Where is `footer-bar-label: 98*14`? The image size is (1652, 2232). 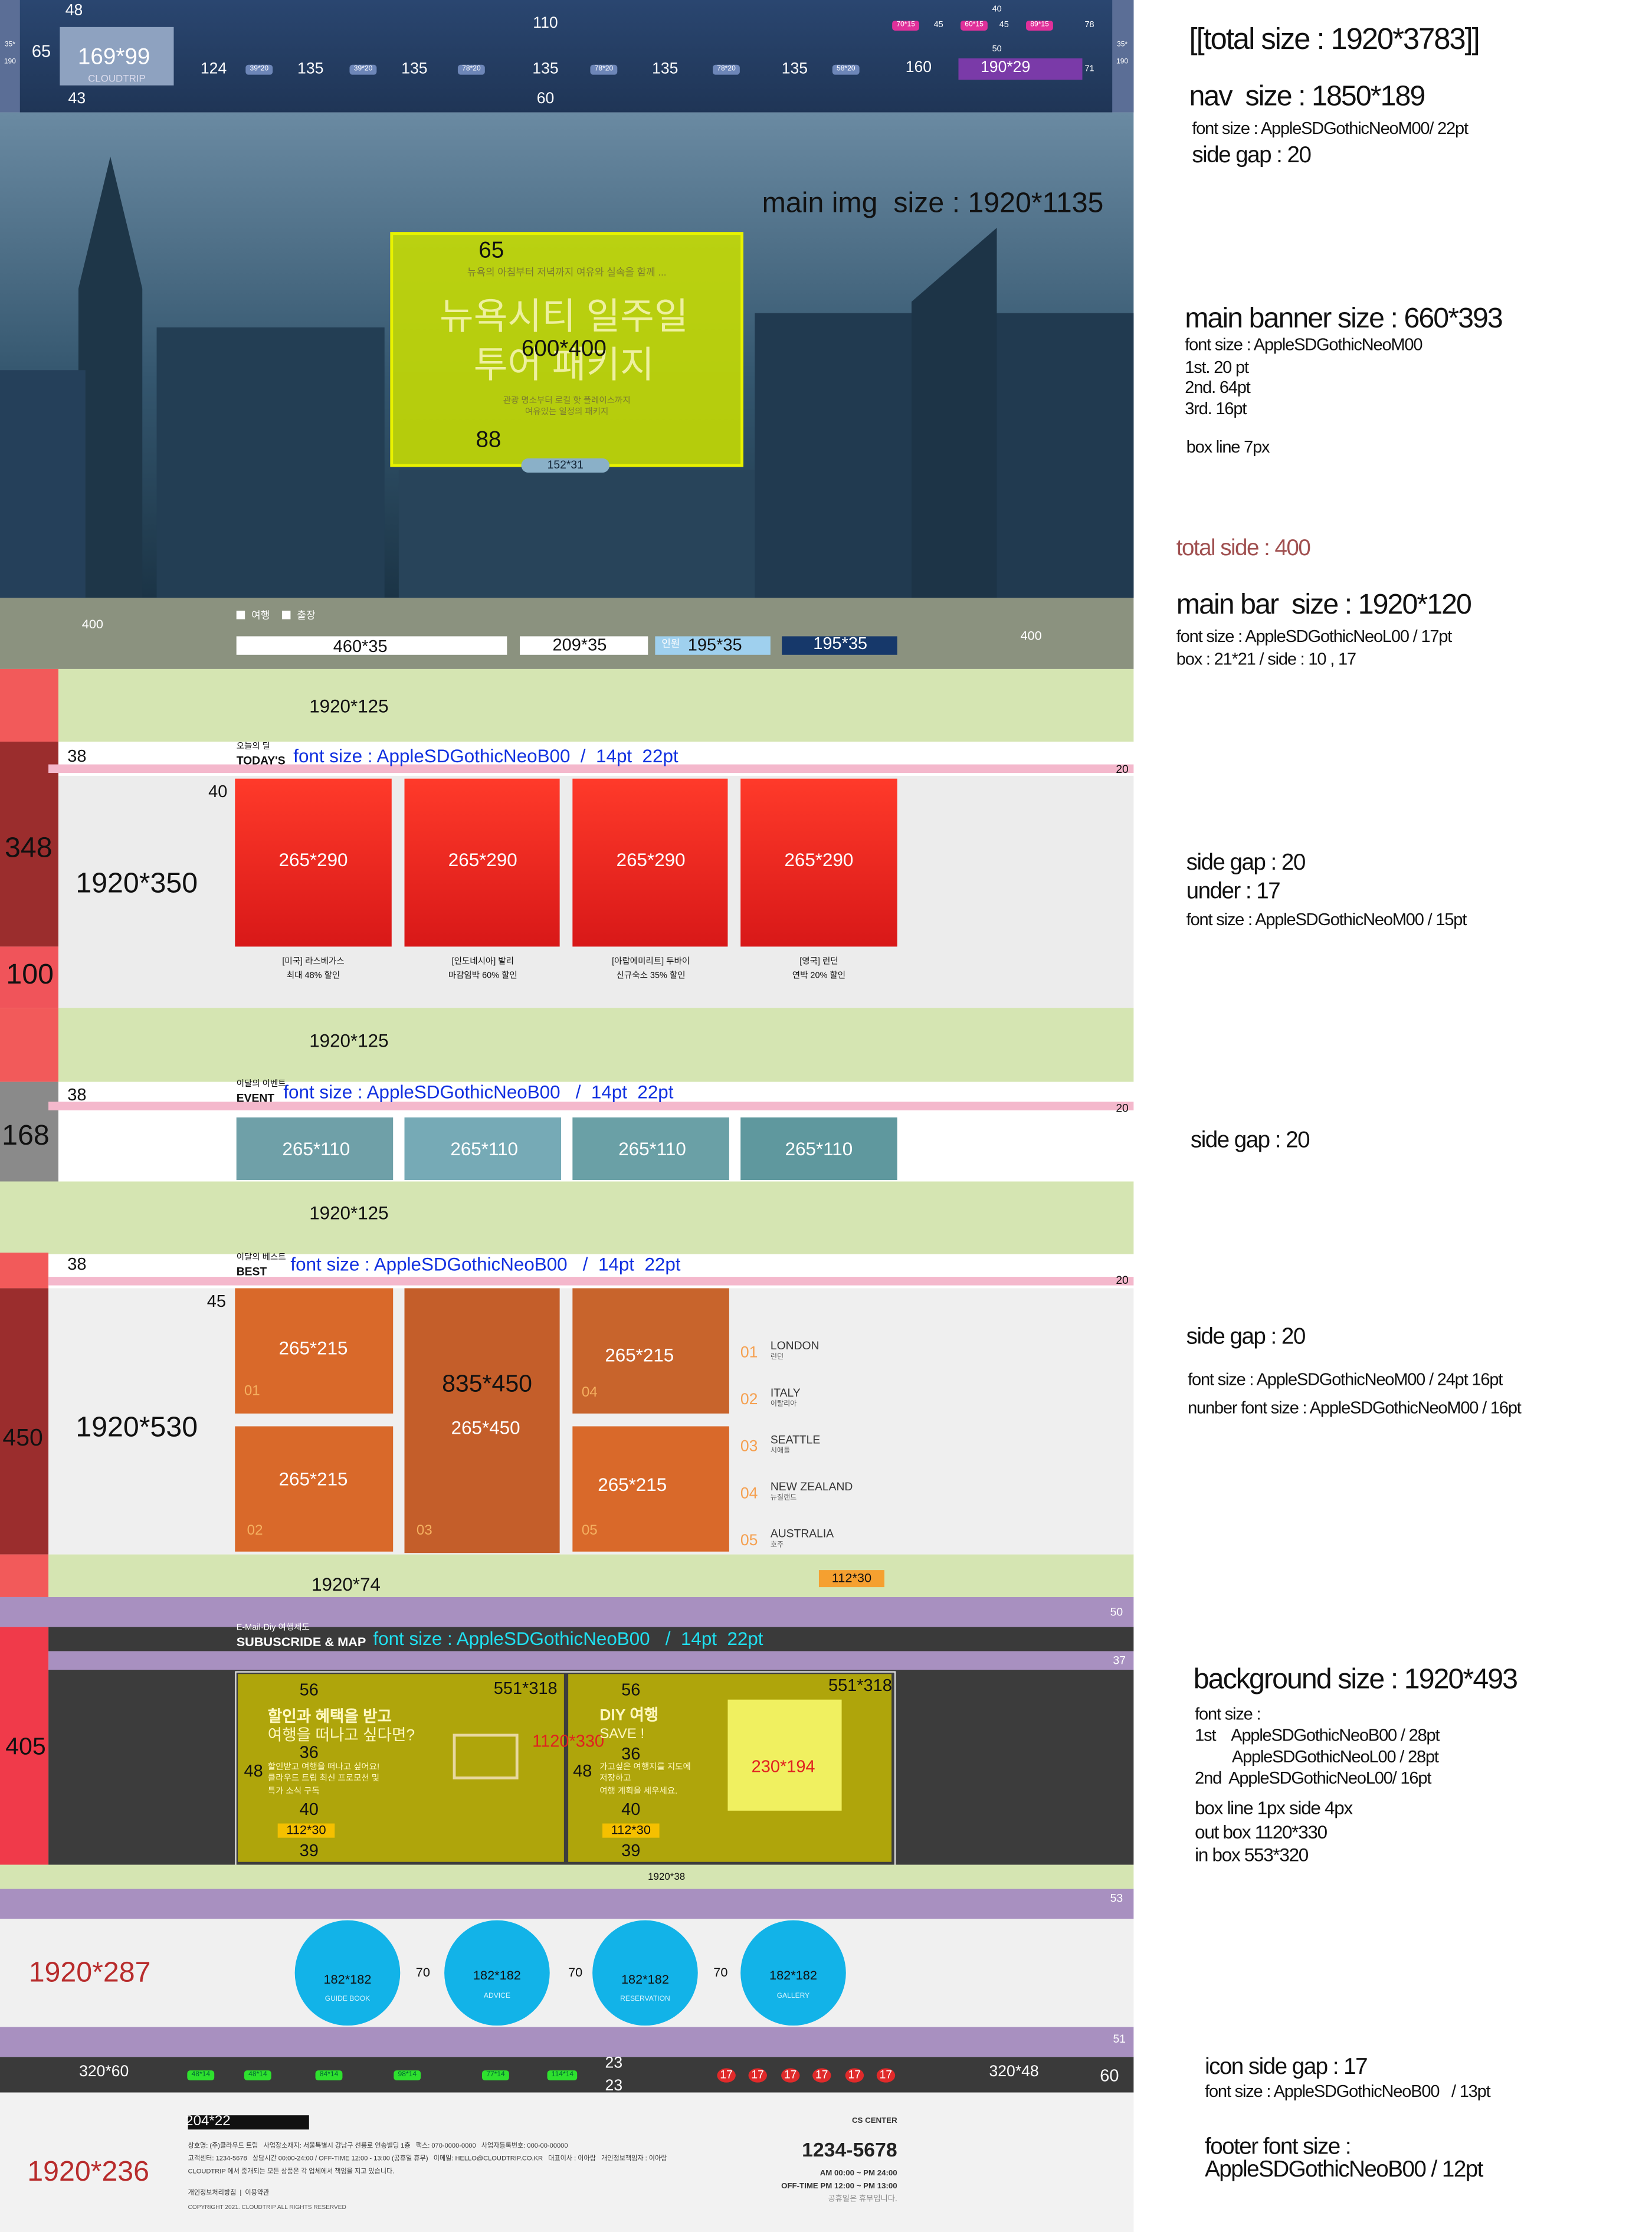
footer-bar-label: 98*14 is located at coordinates (407, 2075).